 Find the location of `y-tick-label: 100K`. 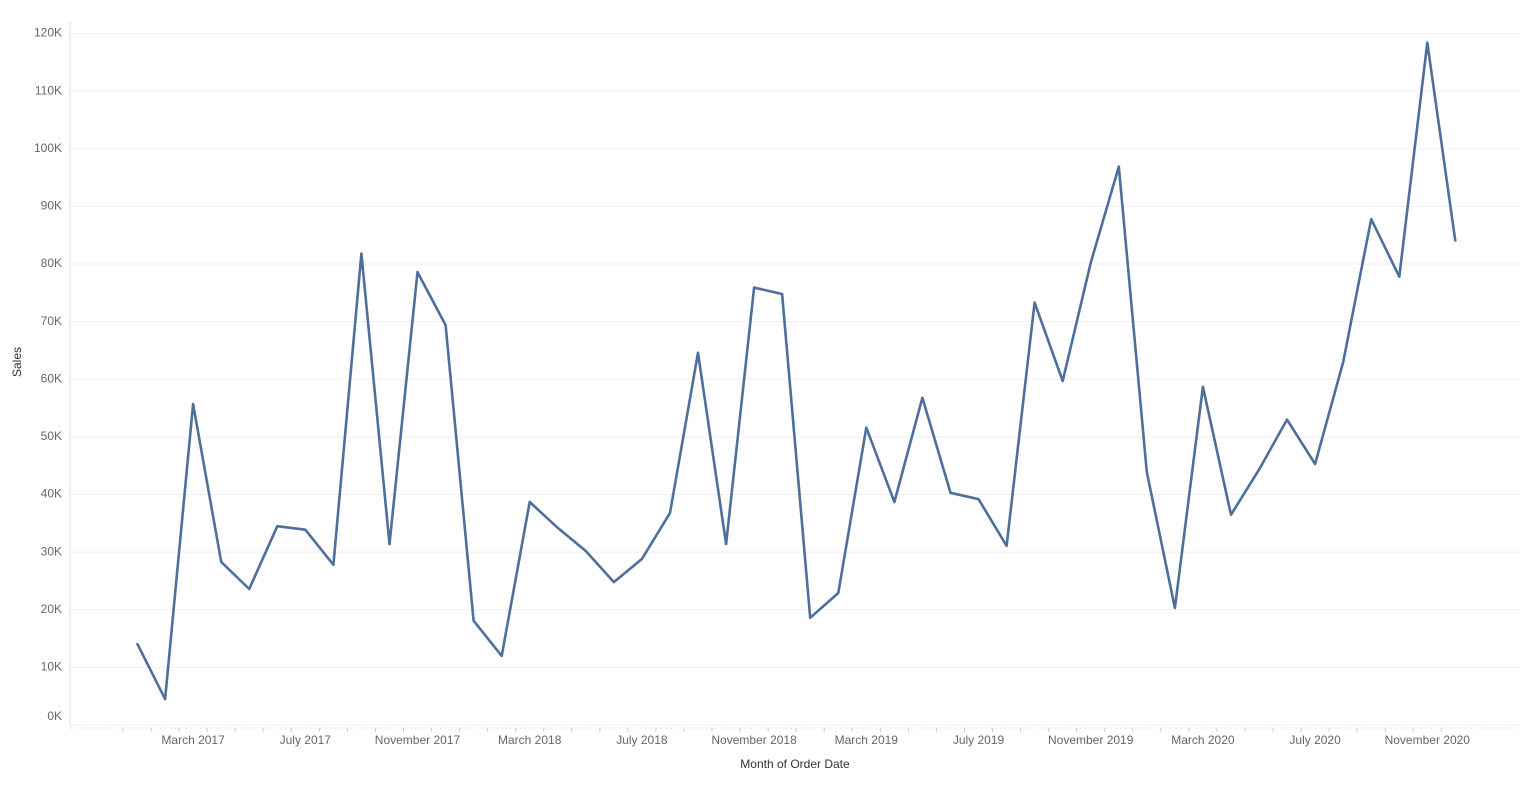

y-tick-label: 100K is located at coordinates (48, 148).